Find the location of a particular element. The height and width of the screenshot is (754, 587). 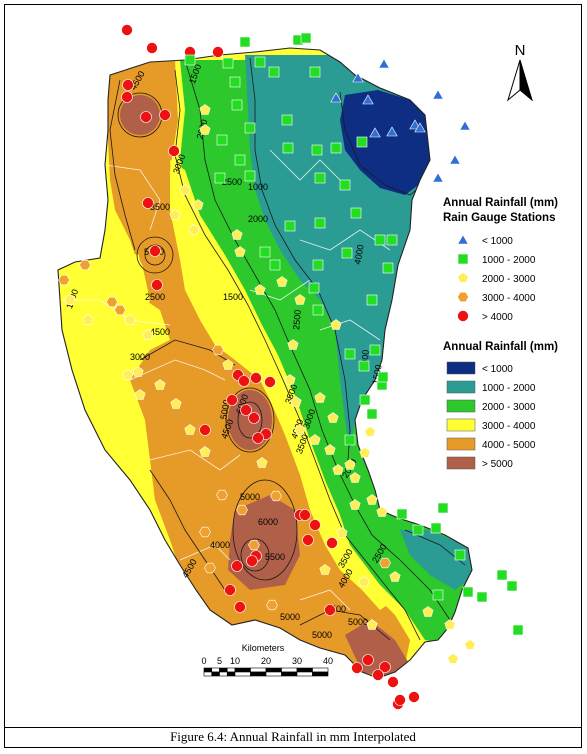

north-arrow: N is located at coordinates (520, 72).